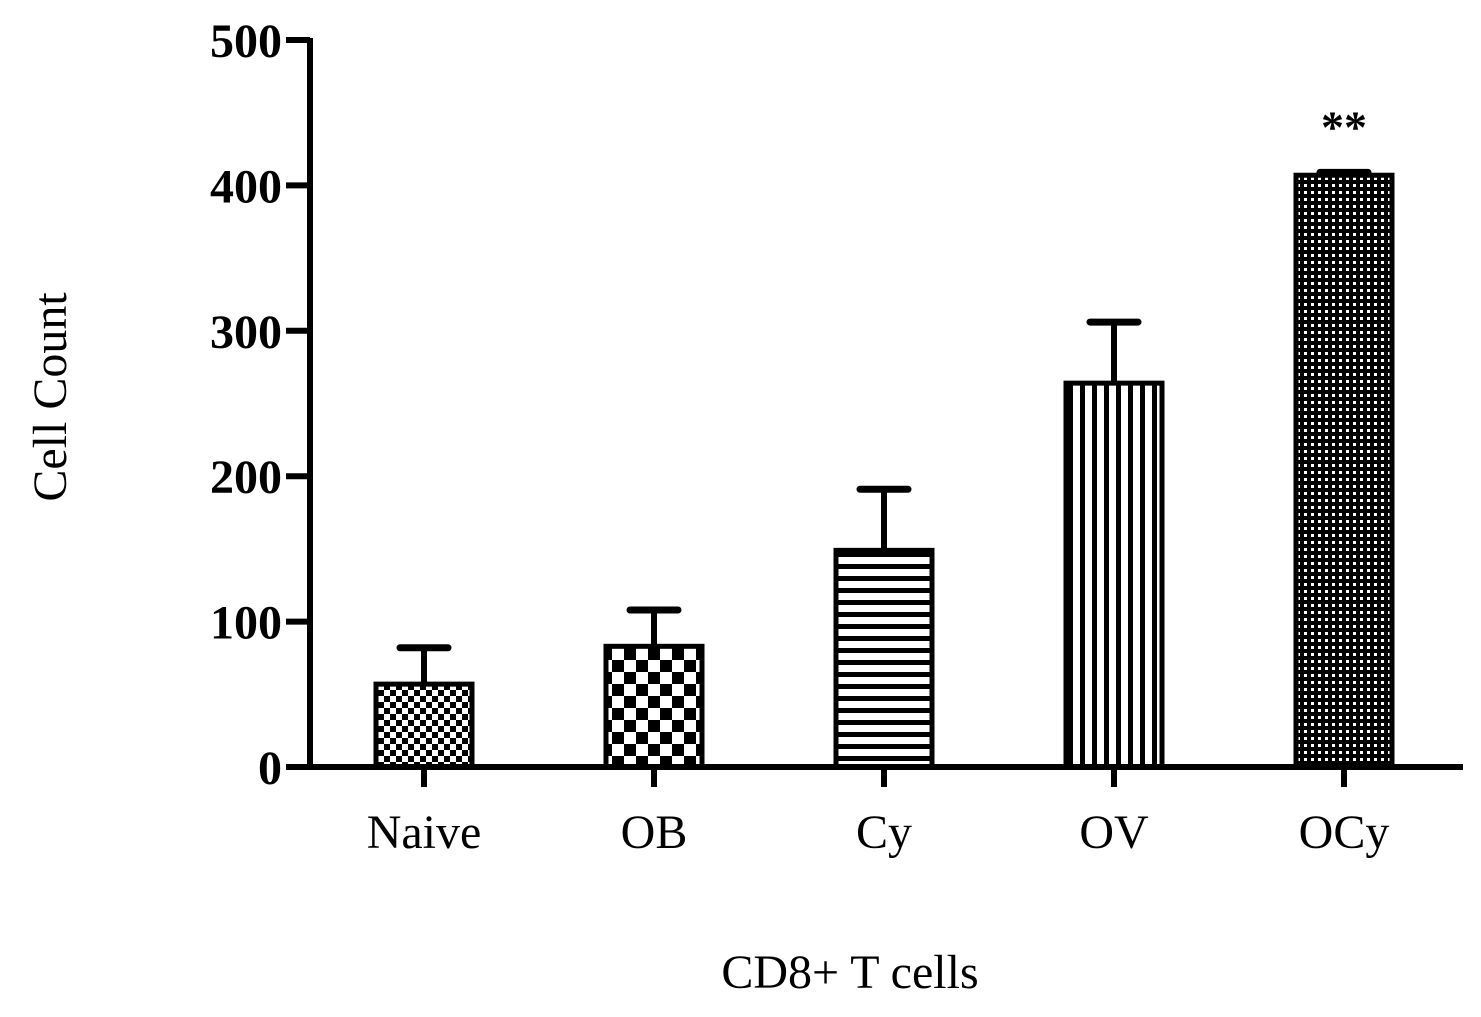  What do you see at coordinates (849, 972) in the screenshot?
I see `x-axis-title: CD8+ T cells` at bounding box center [849, 972].